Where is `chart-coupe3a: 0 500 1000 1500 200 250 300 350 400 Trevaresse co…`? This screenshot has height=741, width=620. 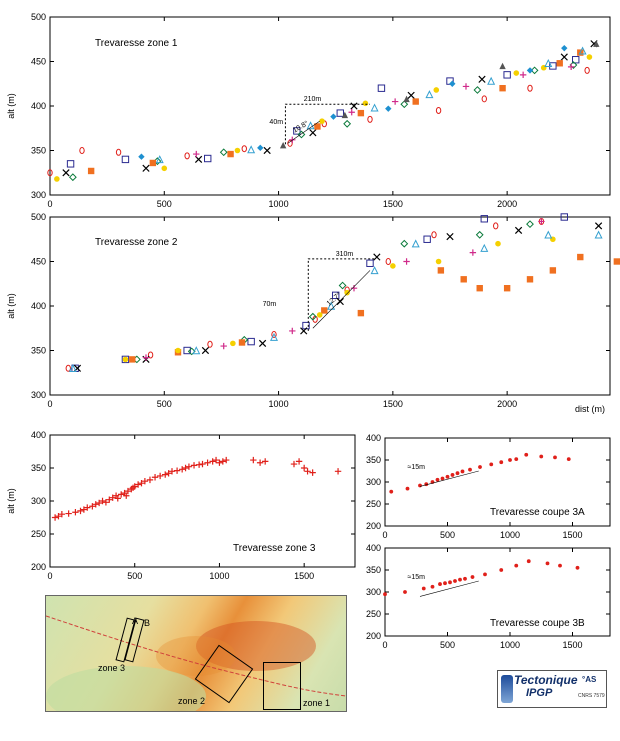
chart-coupe3a: 0 500 1000 1500 200 250 300 350 400 Trevaresse co… is located at coordinates (488, 486).